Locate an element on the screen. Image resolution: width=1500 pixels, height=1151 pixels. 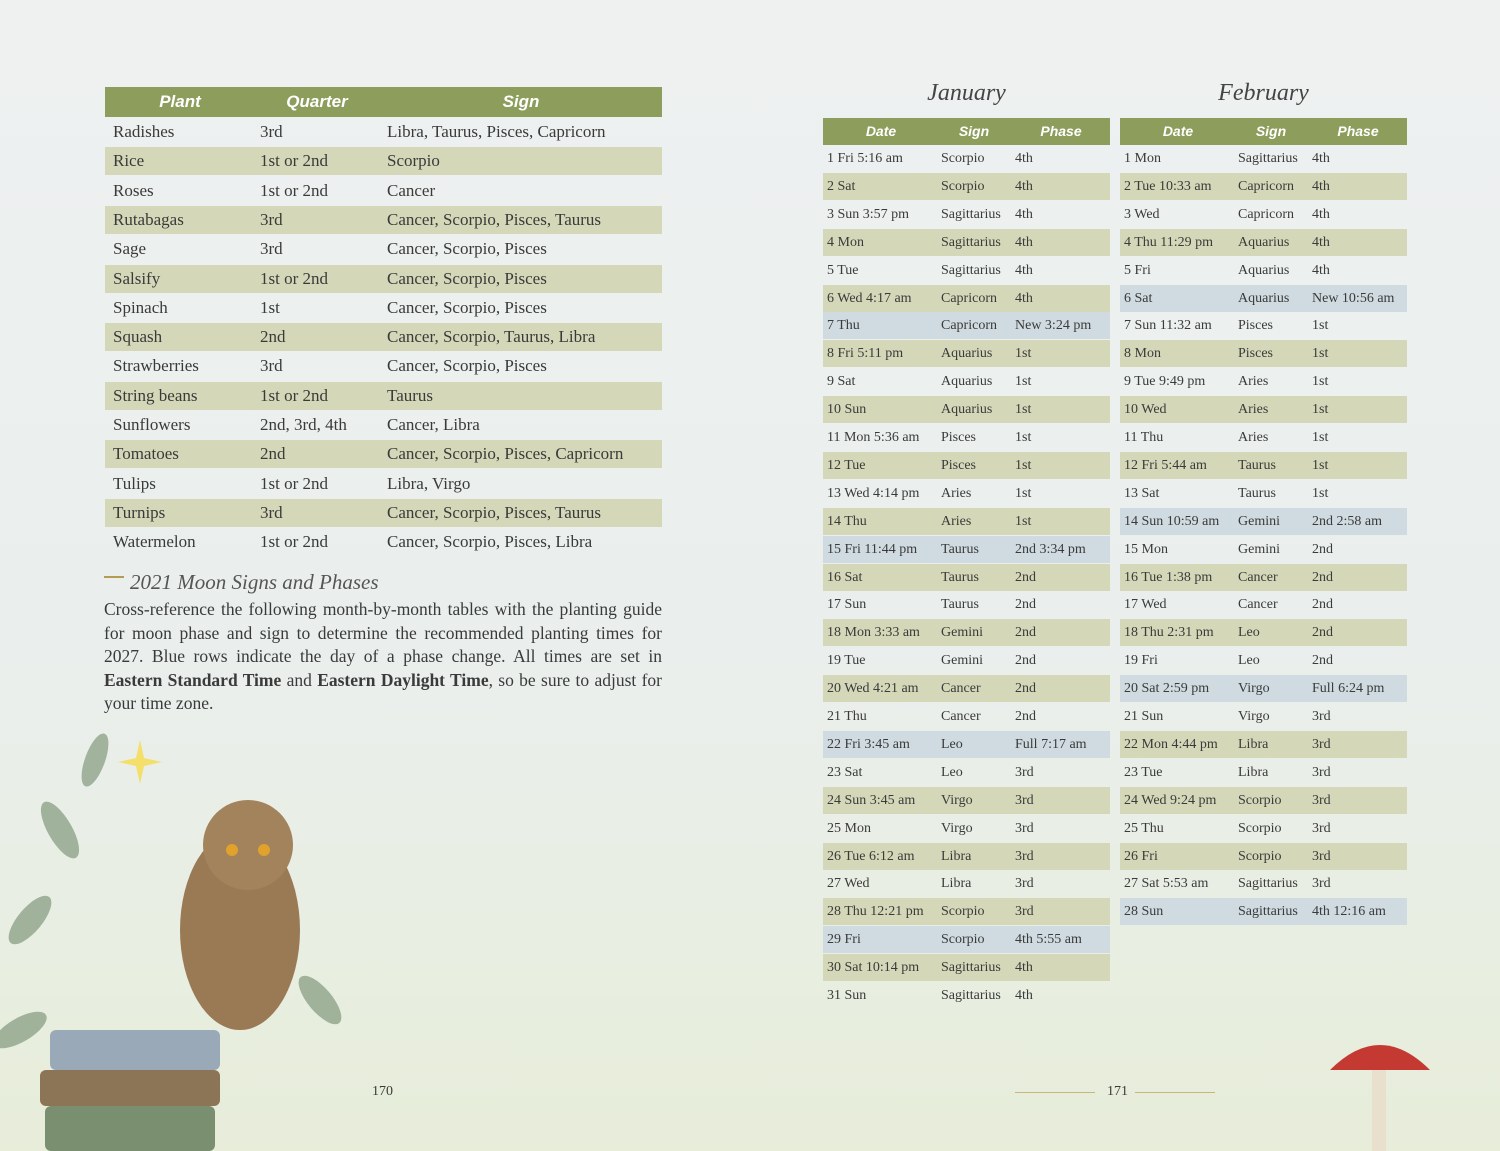
table-cell: Spinach is located at coordinates (140, 307).